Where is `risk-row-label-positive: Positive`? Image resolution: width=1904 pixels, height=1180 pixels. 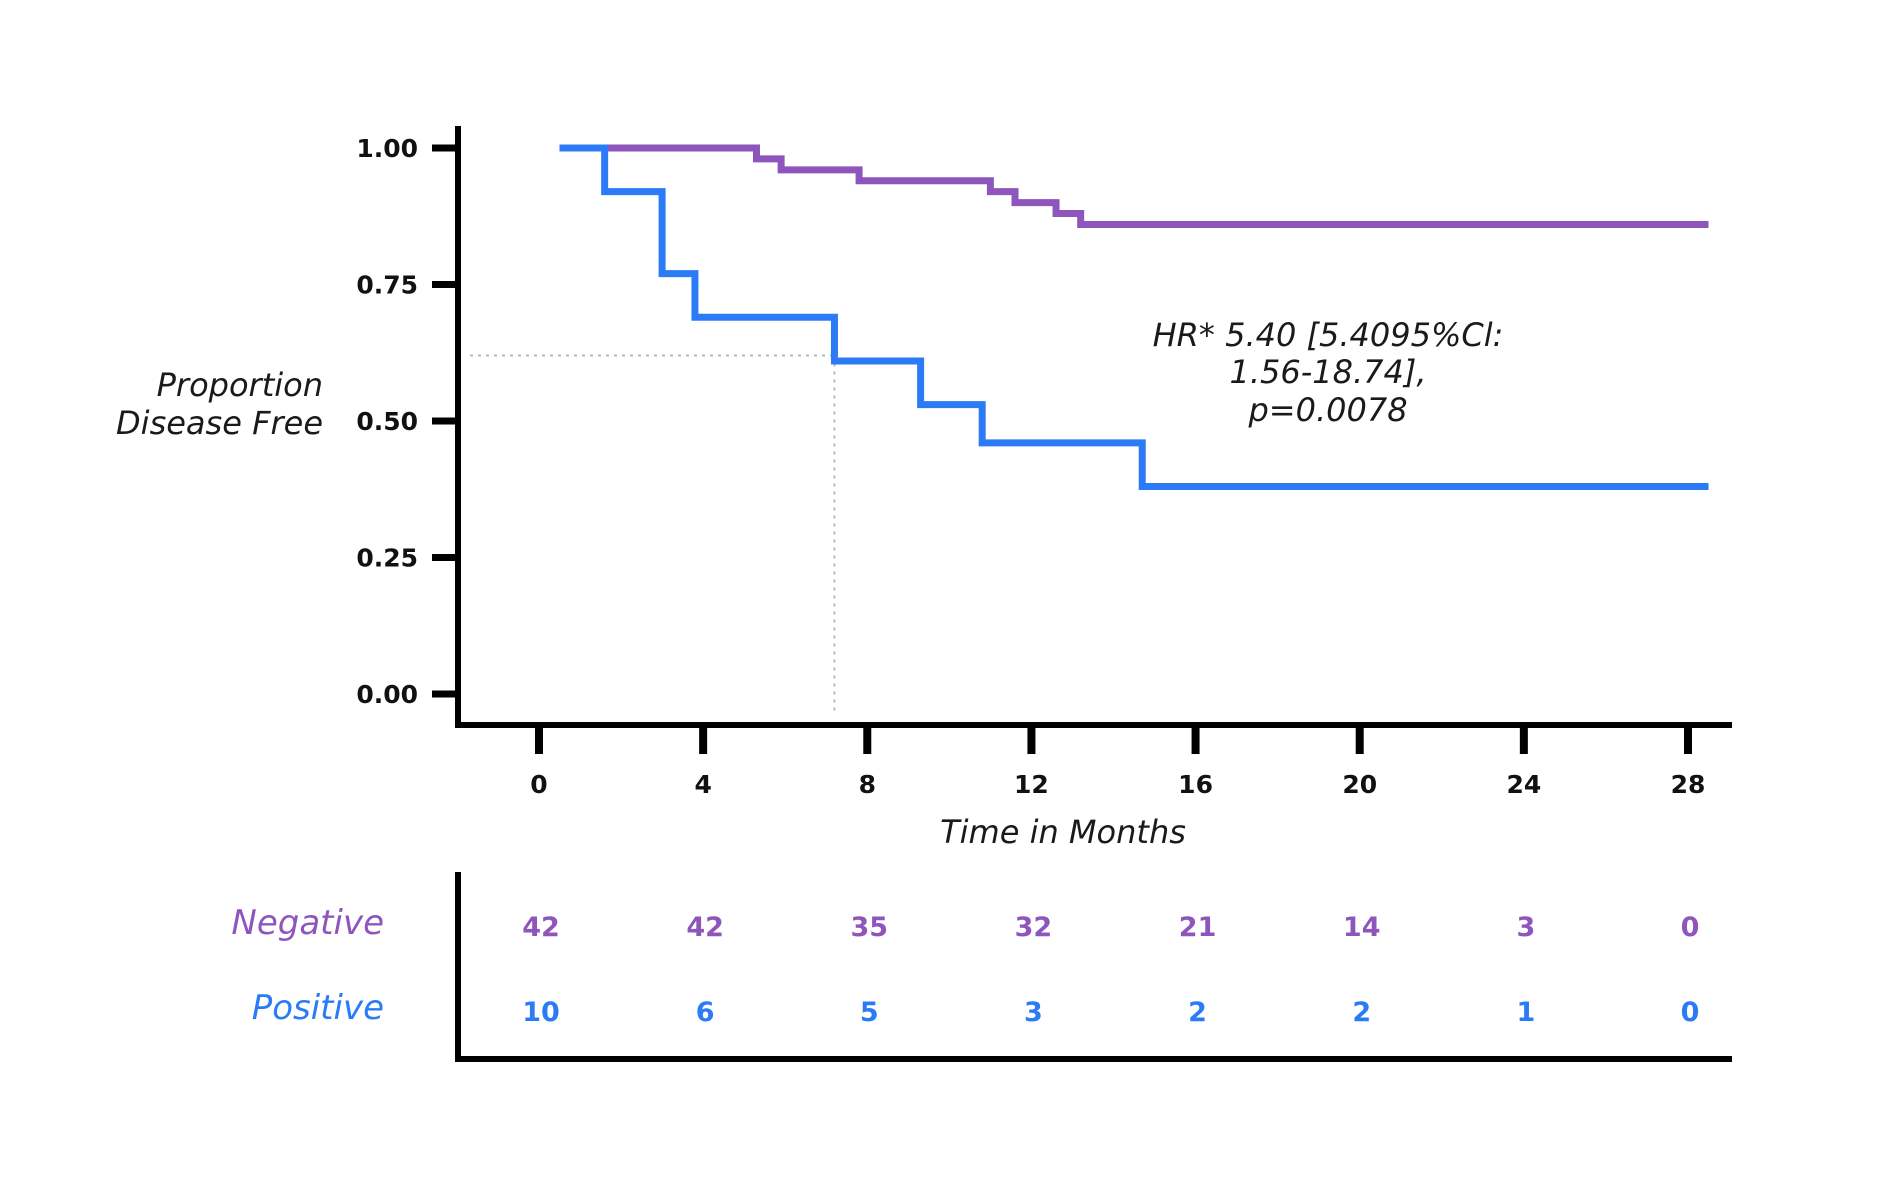
risk-row-label-positive: Positive is located at coordinates (318, 1008).